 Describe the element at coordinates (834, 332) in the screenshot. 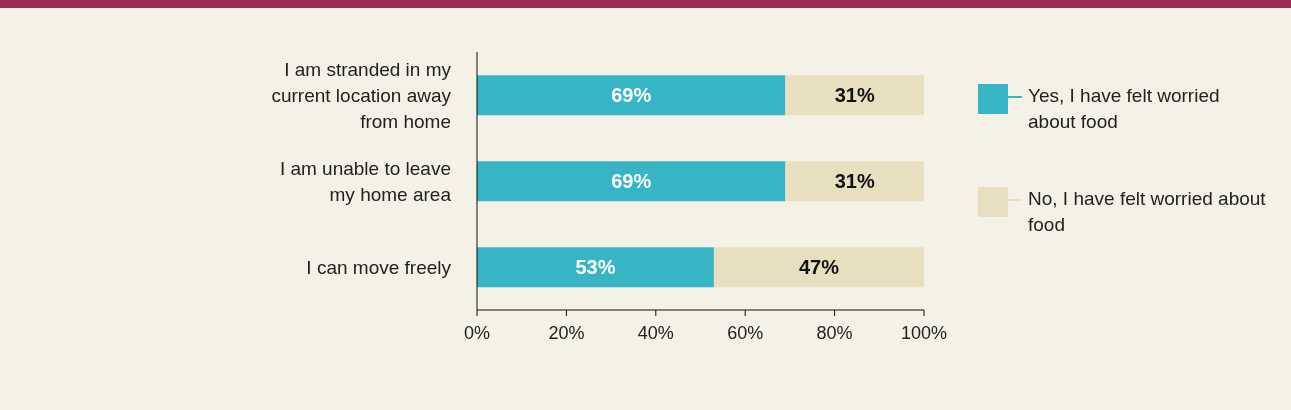

I see `x-tick-label: 80%` at that location.